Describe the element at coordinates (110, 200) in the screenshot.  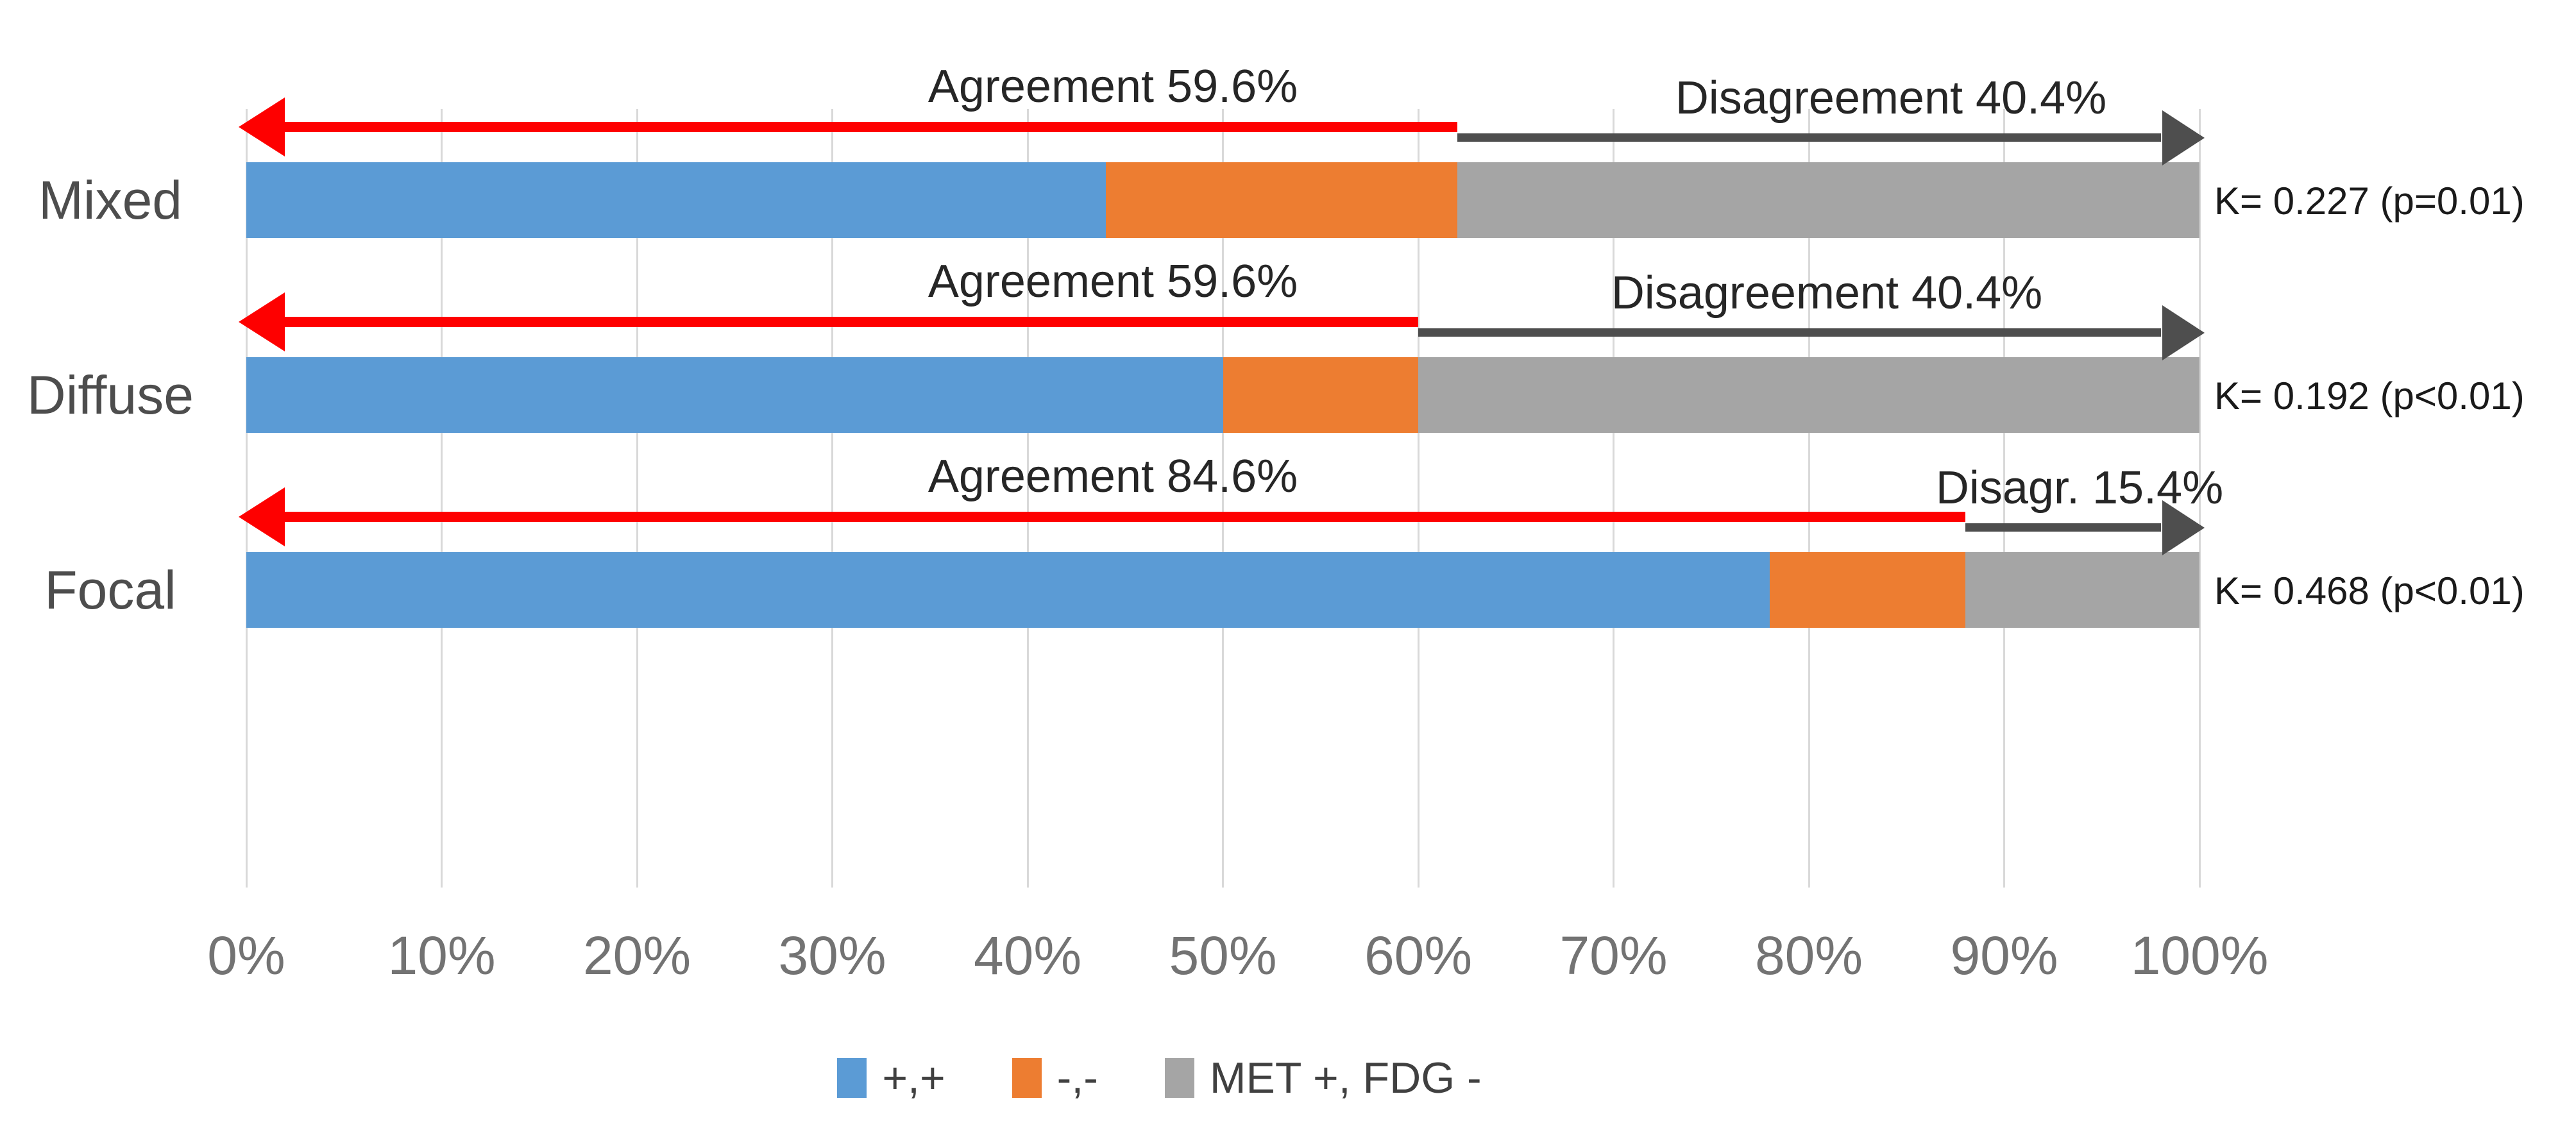
I see `category-label-mixed: Mixed` at that location.